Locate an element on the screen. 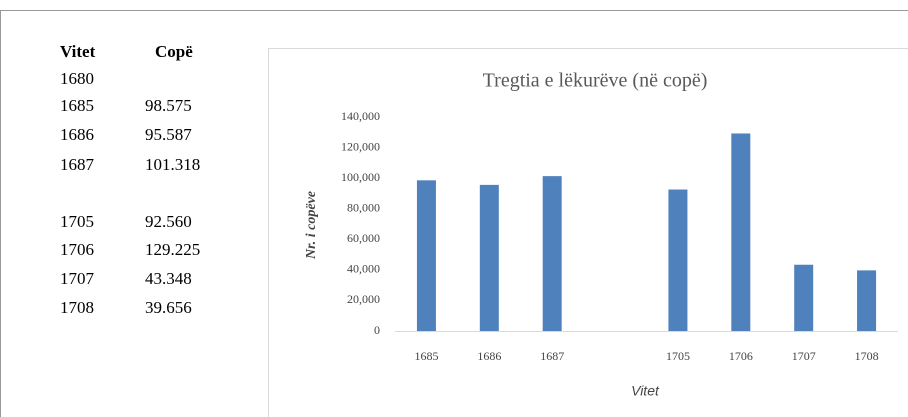 Image resolution: width=908 pixels, height=417 pixels. table-value: 95.587 is located at coordinates (168, 134).